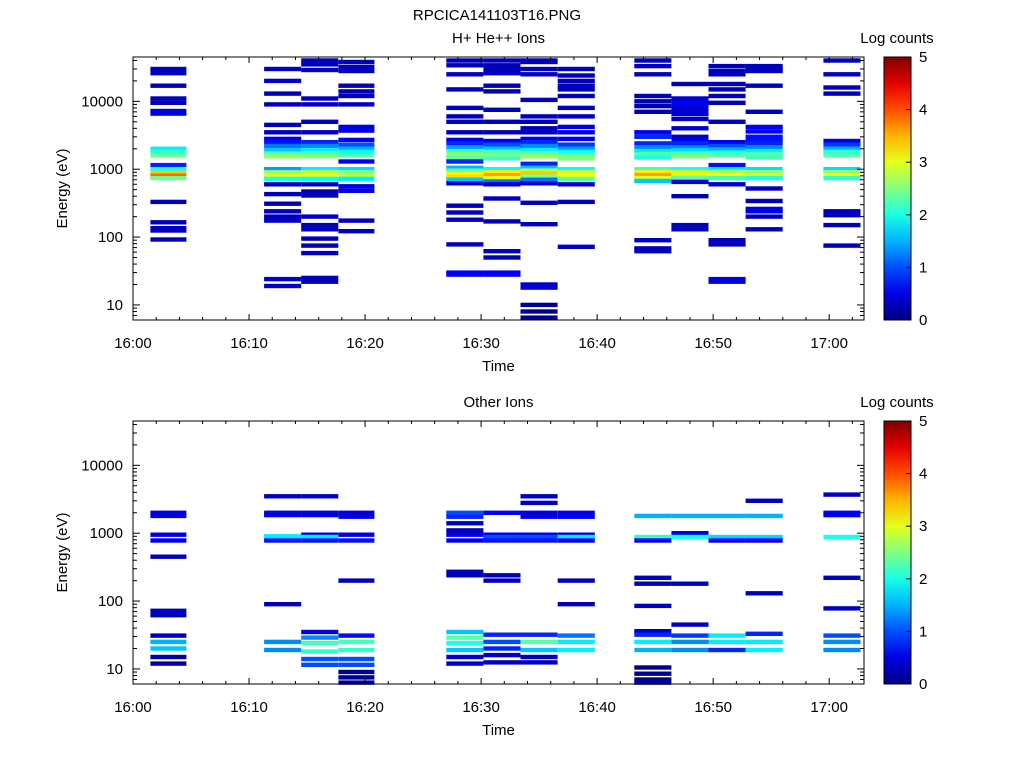  I want to click on colorbar-tick-label: 1, so click(923, 267).